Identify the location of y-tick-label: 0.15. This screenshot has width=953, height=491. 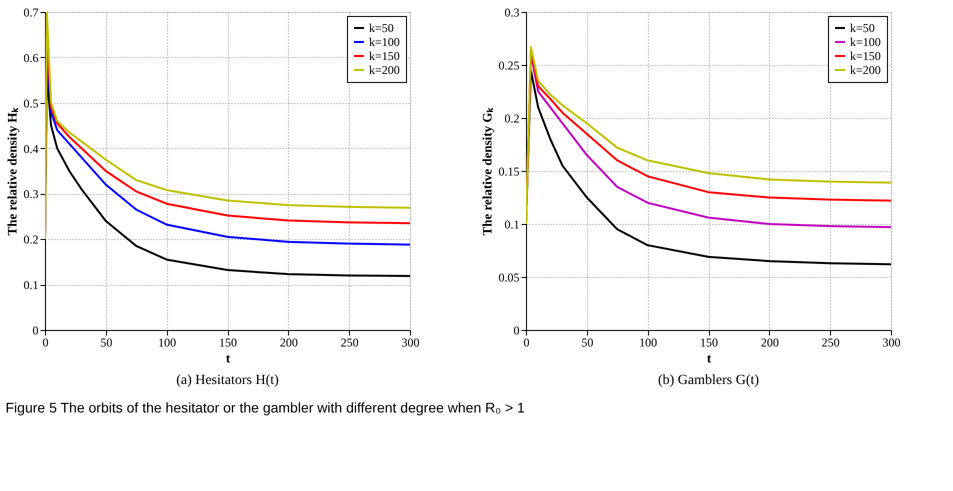
(509, 171).